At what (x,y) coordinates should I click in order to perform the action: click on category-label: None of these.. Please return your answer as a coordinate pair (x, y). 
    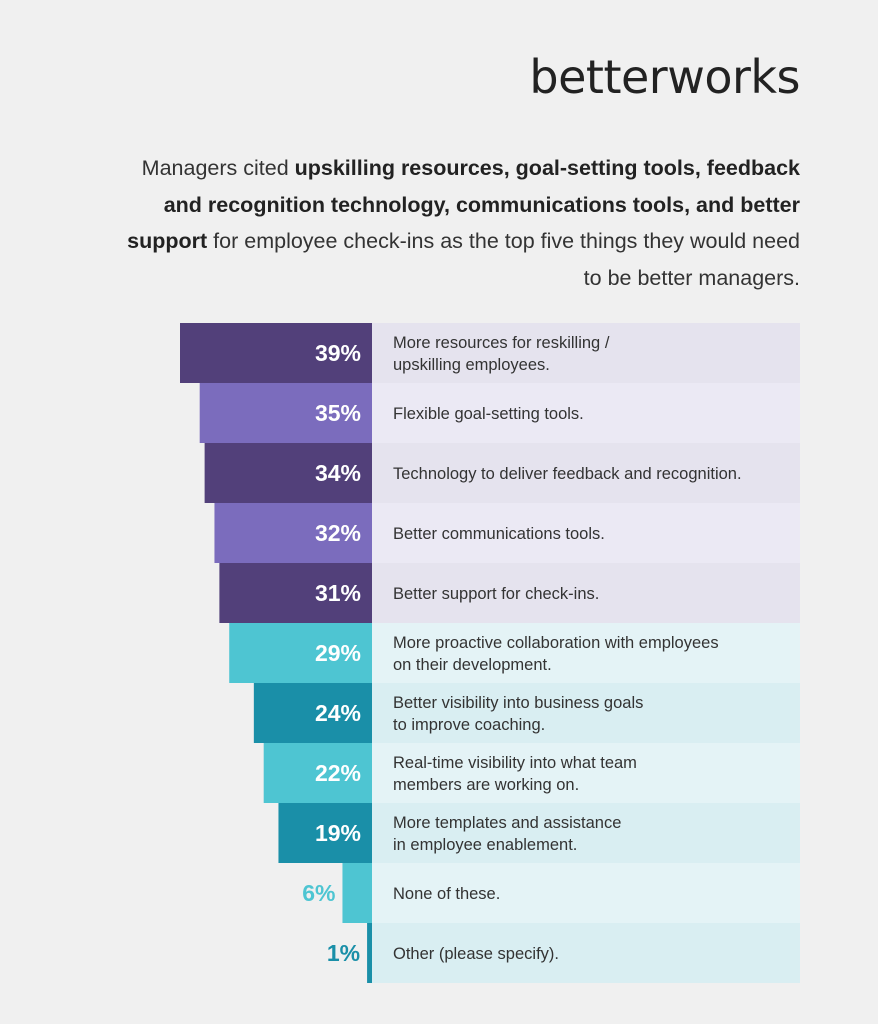
    Looking at the image, I should click on (446, 894).